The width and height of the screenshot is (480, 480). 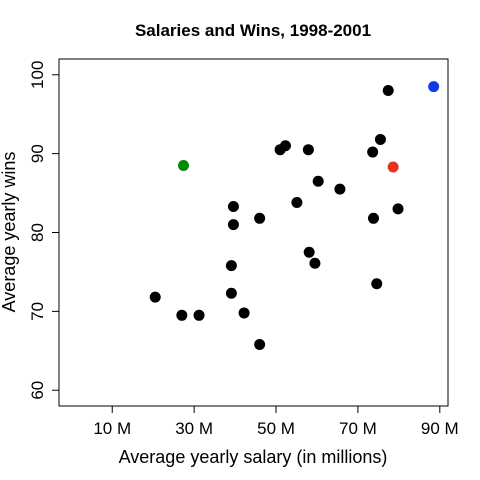 What do you see at coordinates (276, 428) in the screenshot?
I see `x-tick-label: 50 M` at bounding box center [276, 428].